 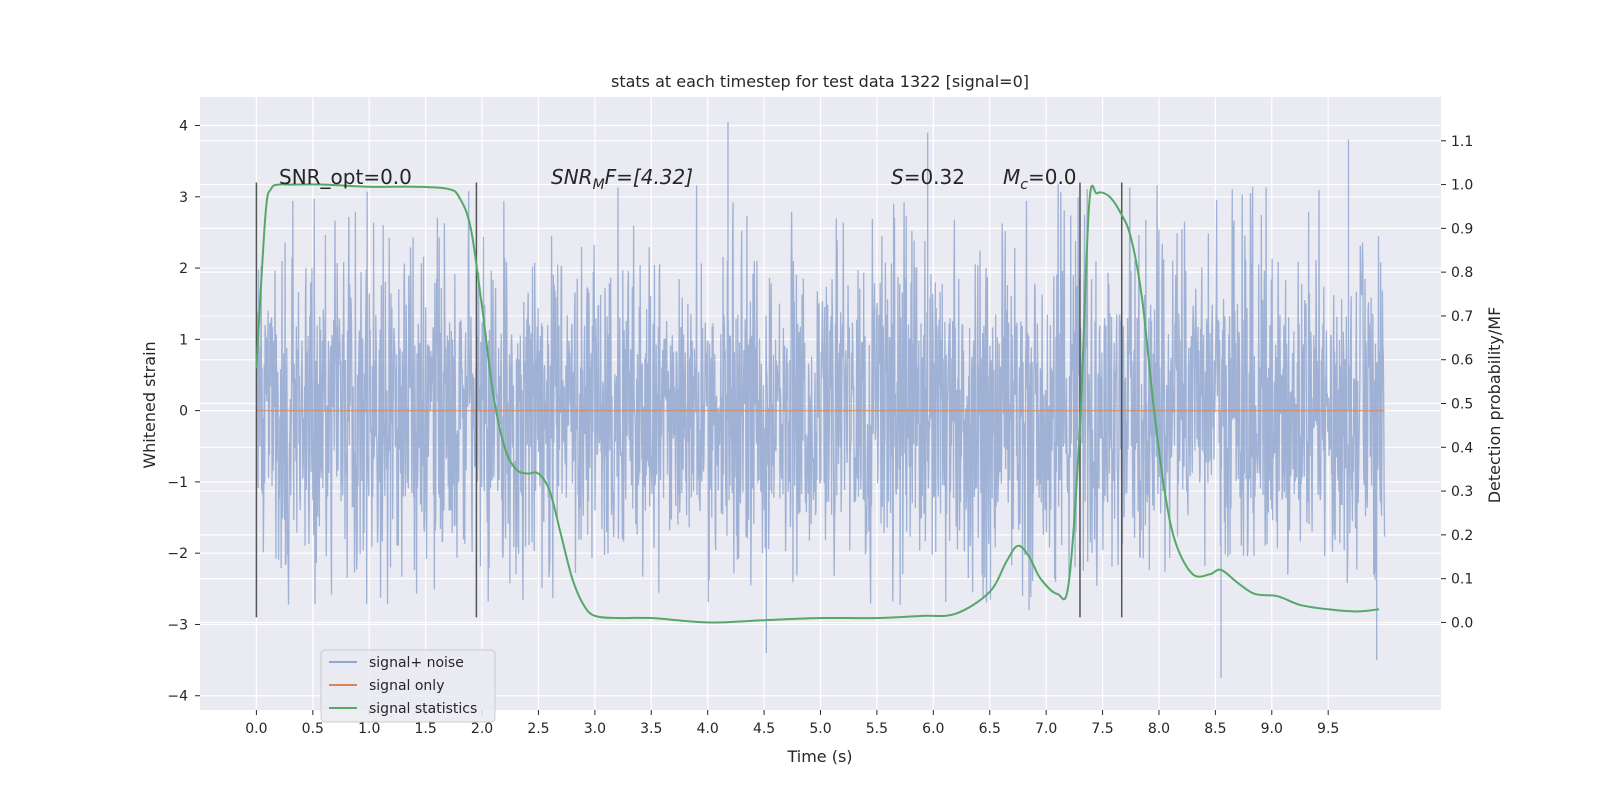 What do you see at coordinates (708, 729) in the screenshot?
I see `x-tick-label-8: 4.0` at bounding box center [708, 729].